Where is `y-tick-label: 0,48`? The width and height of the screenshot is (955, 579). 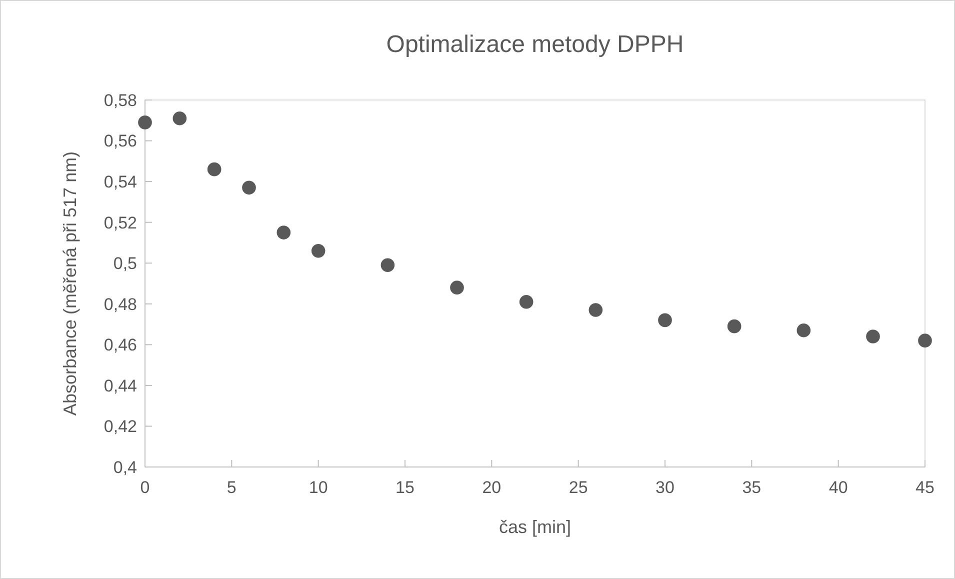 y-tick-label: 0,48 is located at coordinates (120, 304).